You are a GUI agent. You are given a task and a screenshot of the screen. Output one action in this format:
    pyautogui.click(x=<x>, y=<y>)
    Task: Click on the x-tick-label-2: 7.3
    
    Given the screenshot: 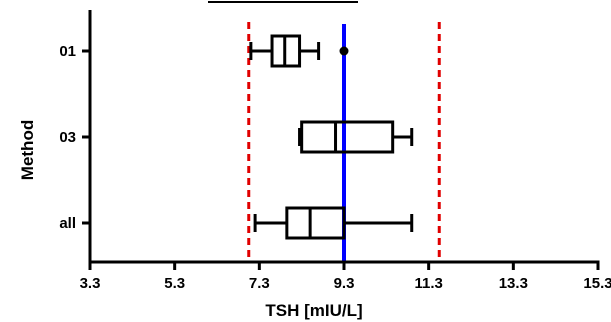 What is the action you would take?
    pyautogui.click(x=259, y=283)
    